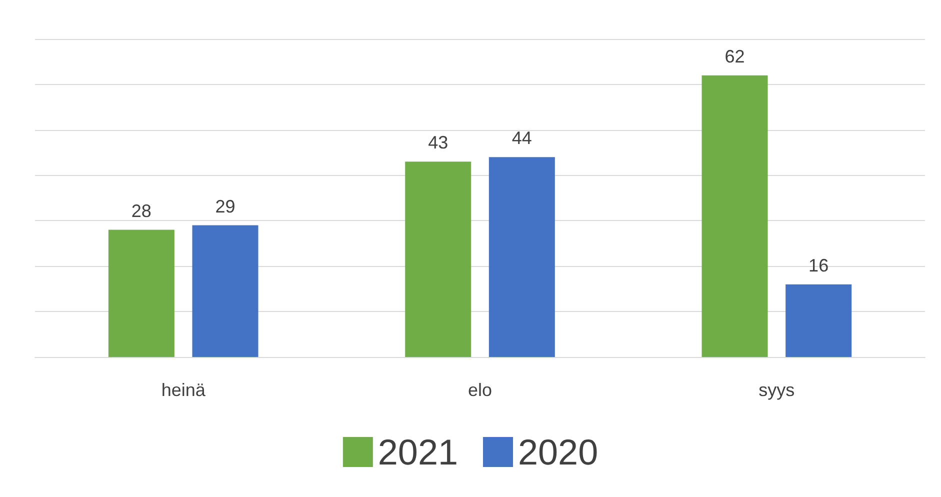 The height and width of the screenshot is (497, 941). I want to click on x-tick-label: syys, so click(776, 390).